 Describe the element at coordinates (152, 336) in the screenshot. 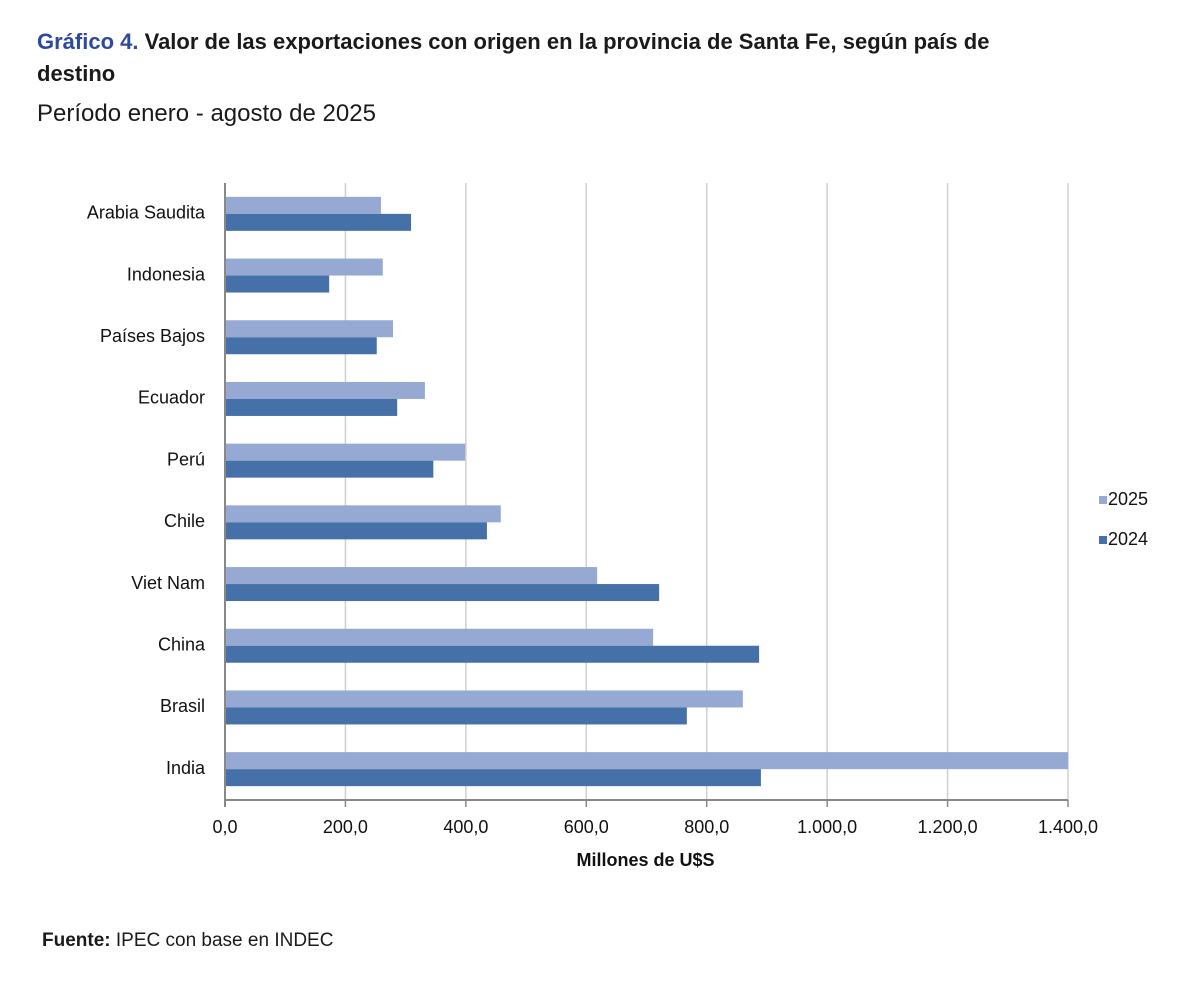

I see `y-tick-label: Países Bajos` at that location.